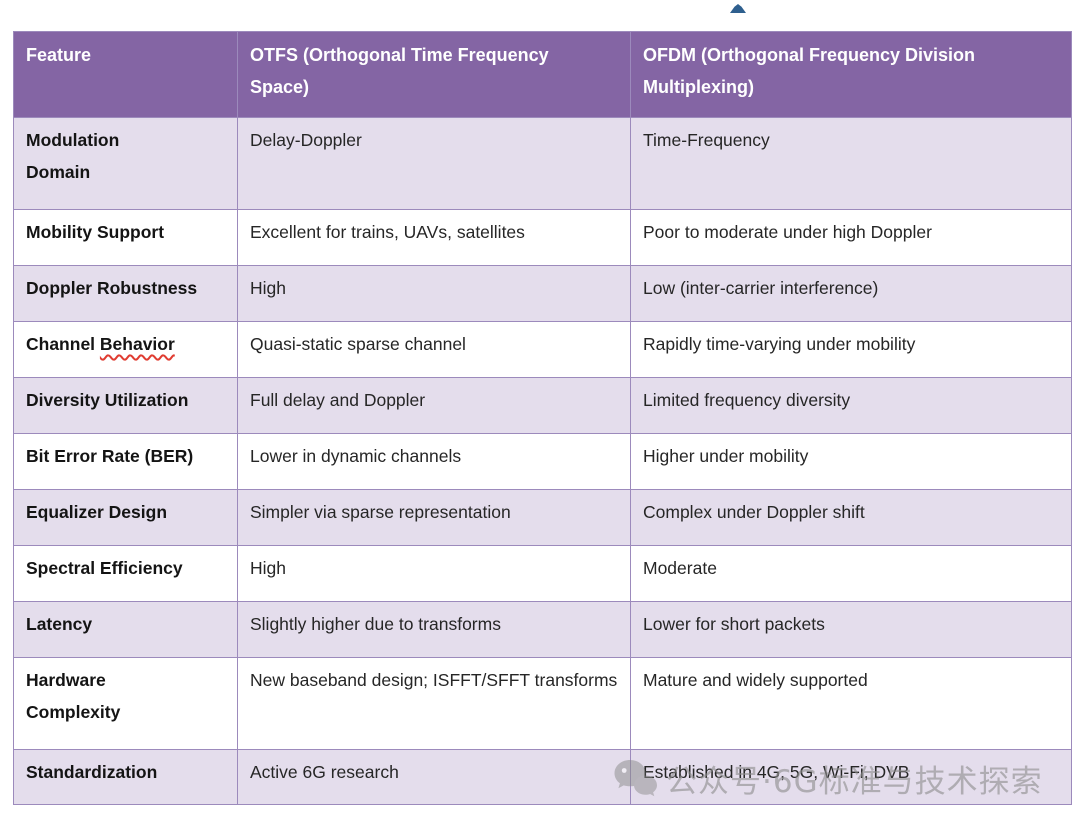 This screenshot has height=830, width=1080. I want to click on feature-cell: Channel Behavior, so click(125, 349).